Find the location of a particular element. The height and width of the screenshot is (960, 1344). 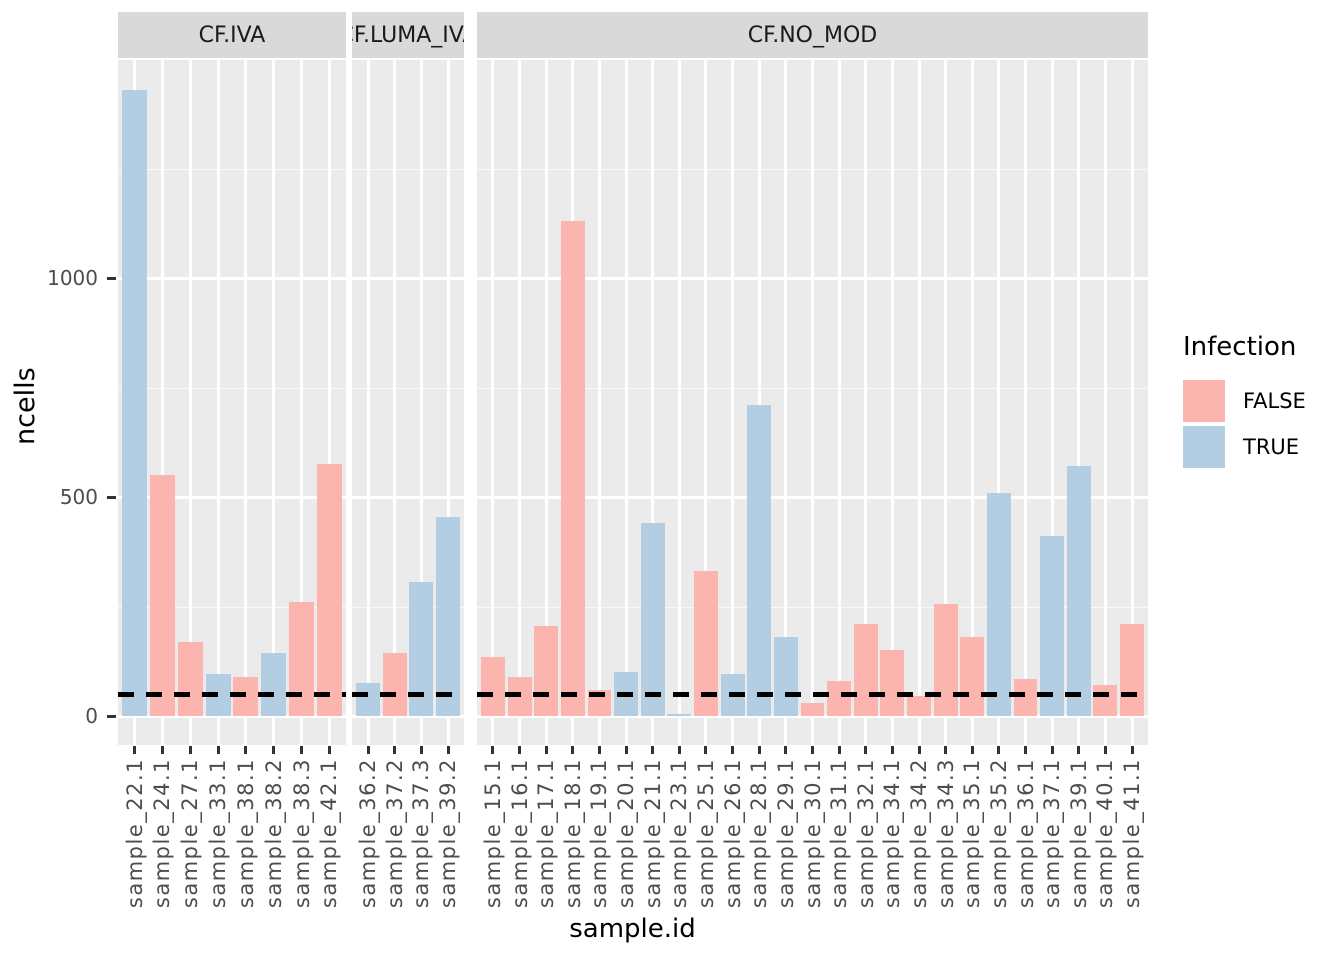

facet-strip: CF.LUMA_IVA is located at coordinates (408, 35).